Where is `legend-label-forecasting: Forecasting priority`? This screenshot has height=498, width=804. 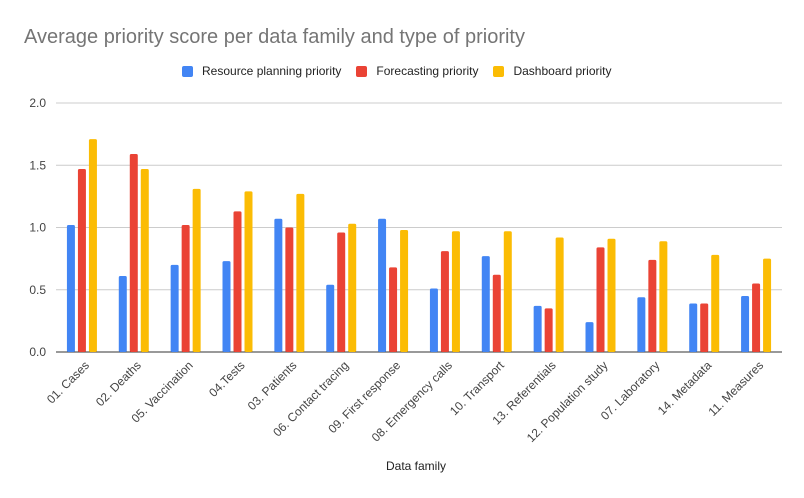
legend-label-forecasting: Forecasting priority is located at coordinates (427, 71).